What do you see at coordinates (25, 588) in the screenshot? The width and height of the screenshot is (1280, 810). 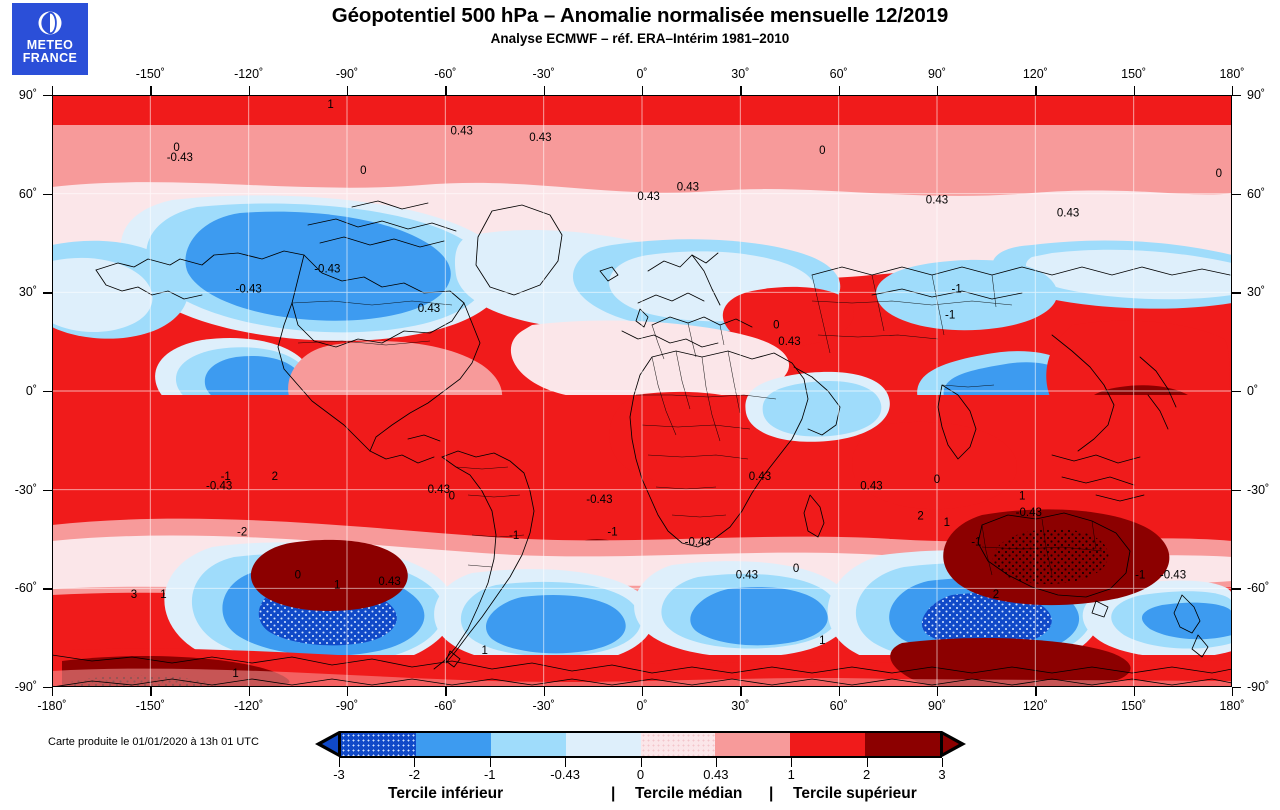 I see `lat-label-left--60: -60˚` at bounding box center [25, 588].